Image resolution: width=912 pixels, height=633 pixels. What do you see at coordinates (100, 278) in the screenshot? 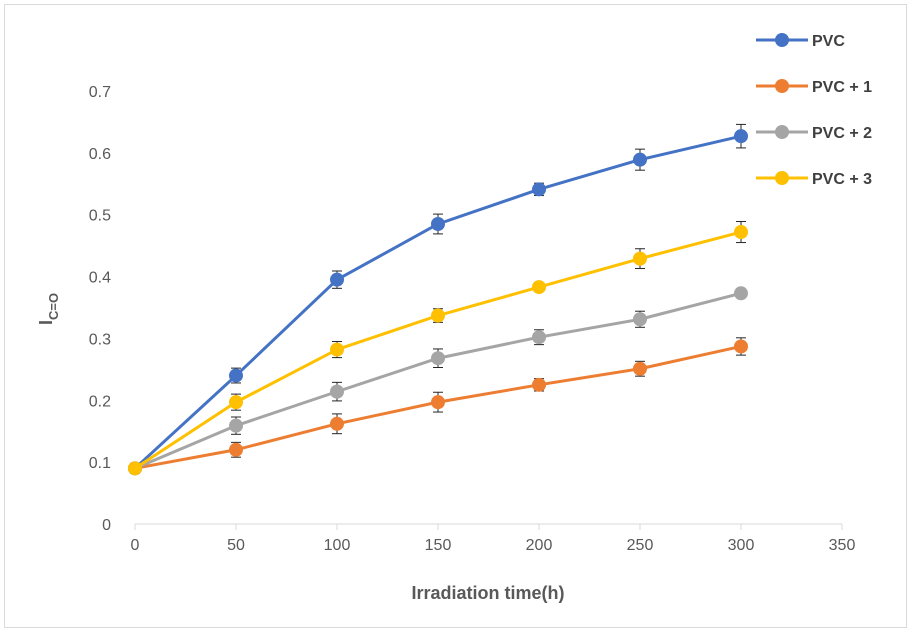
I see `y-tick-label: 0.4` at bounding box center [100, 278].